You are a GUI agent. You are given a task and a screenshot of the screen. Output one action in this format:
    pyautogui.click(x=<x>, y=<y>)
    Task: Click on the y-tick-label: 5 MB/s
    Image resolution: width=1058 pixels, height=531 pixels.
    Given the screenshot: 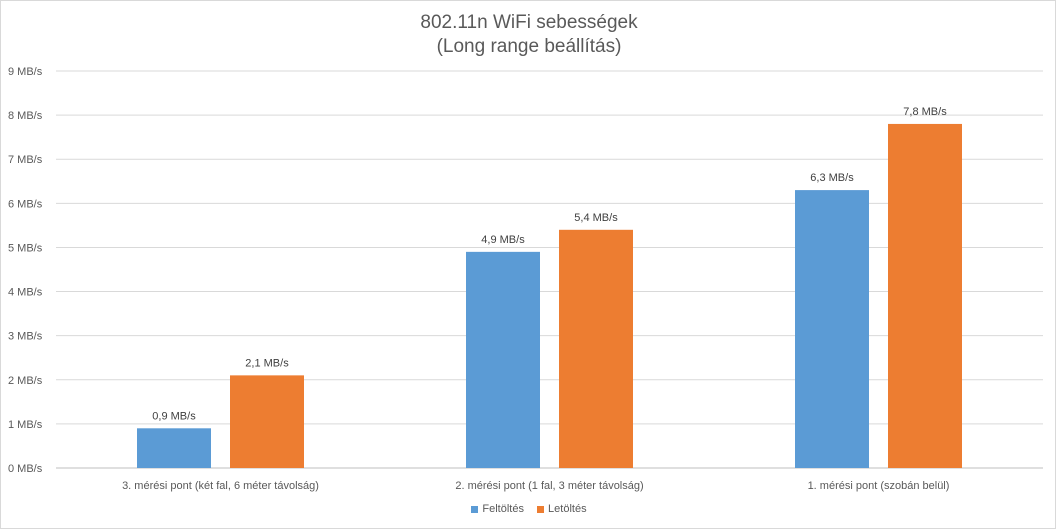 What is the action you would take?
    pyautogui.click(x=25, y=248)
    